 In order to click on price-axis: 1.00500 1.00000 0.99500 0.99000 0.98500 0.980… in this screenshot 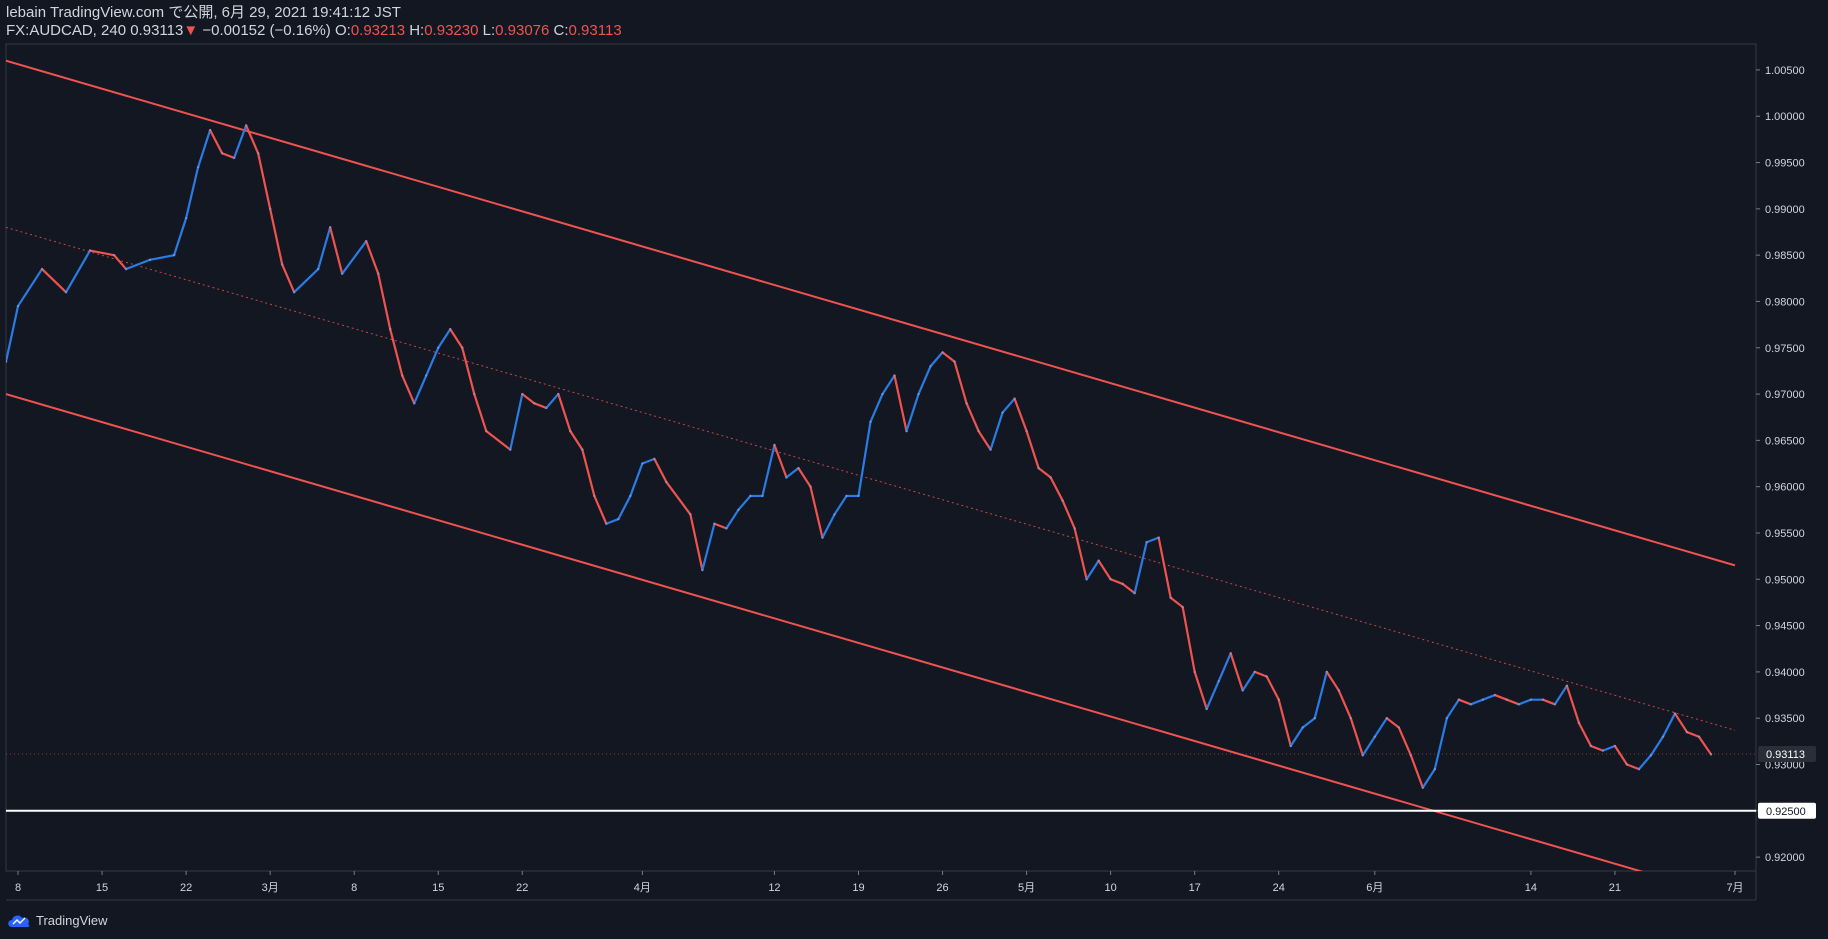, I will do `click(1786, 464)`.